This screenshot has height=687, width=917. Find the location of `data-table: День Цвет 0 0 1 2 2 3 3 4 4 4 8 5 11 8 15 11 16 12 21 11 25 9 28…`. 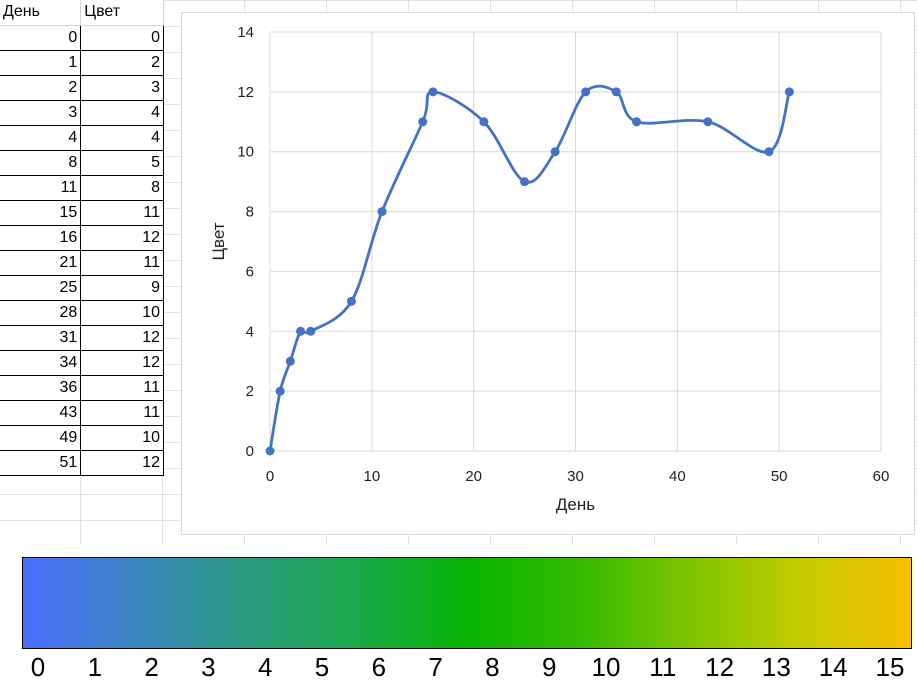

data-table: День Цвет 0 0 1 2 2 3 3 4 4 4 8 5 11 8 15 11 16 12 21 11 25 9 28… is located at coordinates (82, 238).